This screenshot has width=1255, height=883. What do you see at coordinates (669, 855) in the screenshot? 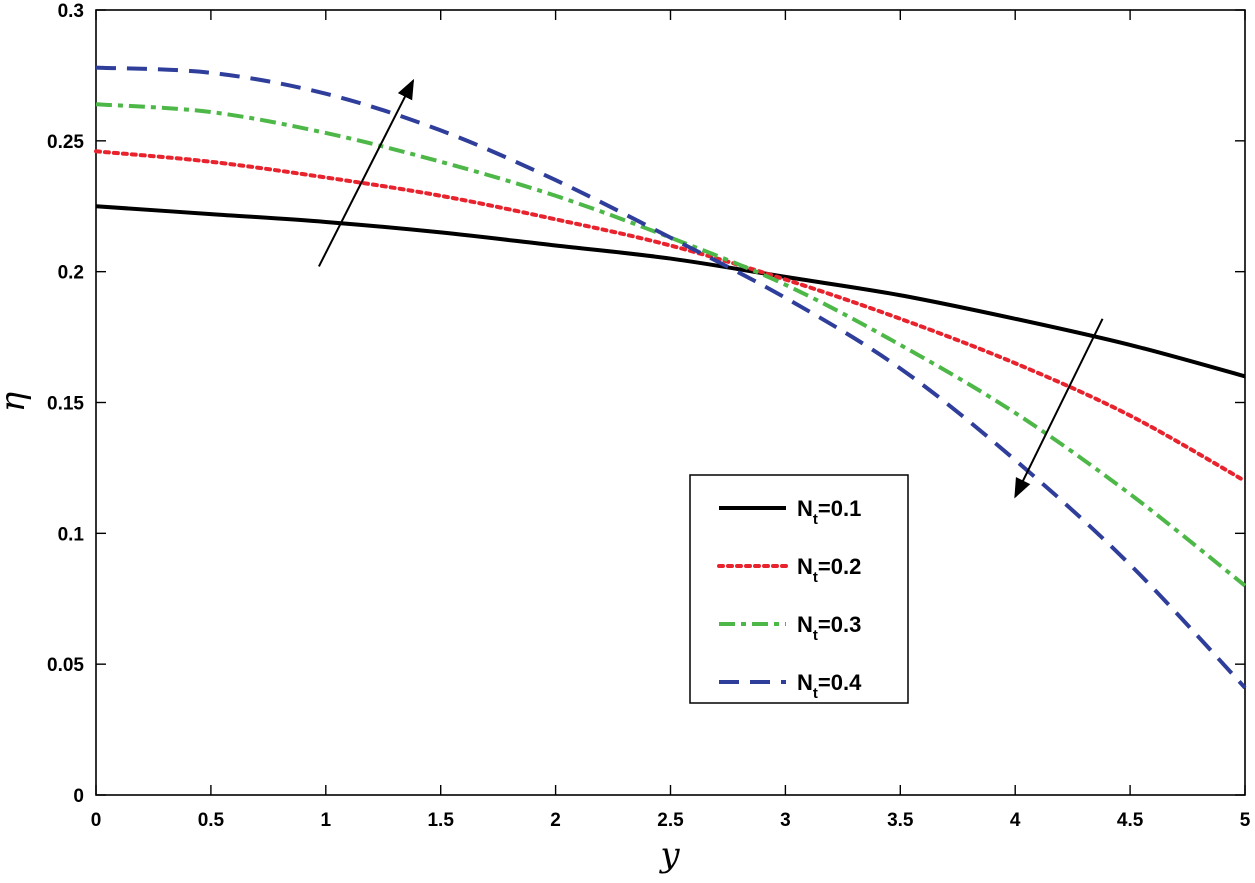
I see `x-axis-title: y` at bounding box center [669, 855].